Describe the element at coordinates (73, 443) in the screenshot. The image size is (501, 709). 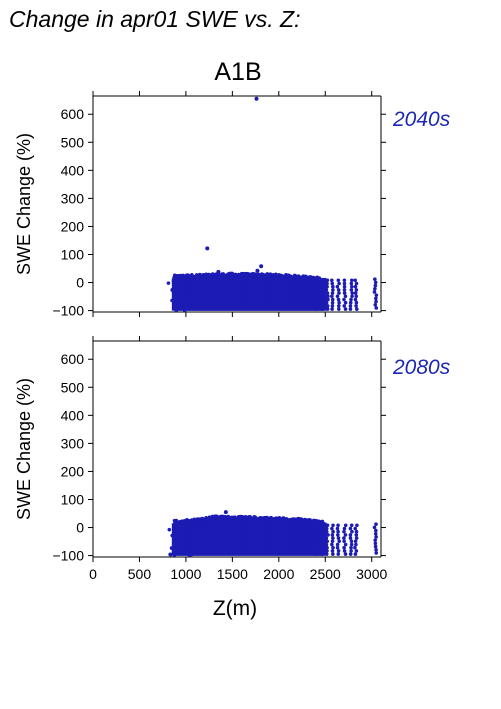
I see `y-tick-label: 300` at that location.